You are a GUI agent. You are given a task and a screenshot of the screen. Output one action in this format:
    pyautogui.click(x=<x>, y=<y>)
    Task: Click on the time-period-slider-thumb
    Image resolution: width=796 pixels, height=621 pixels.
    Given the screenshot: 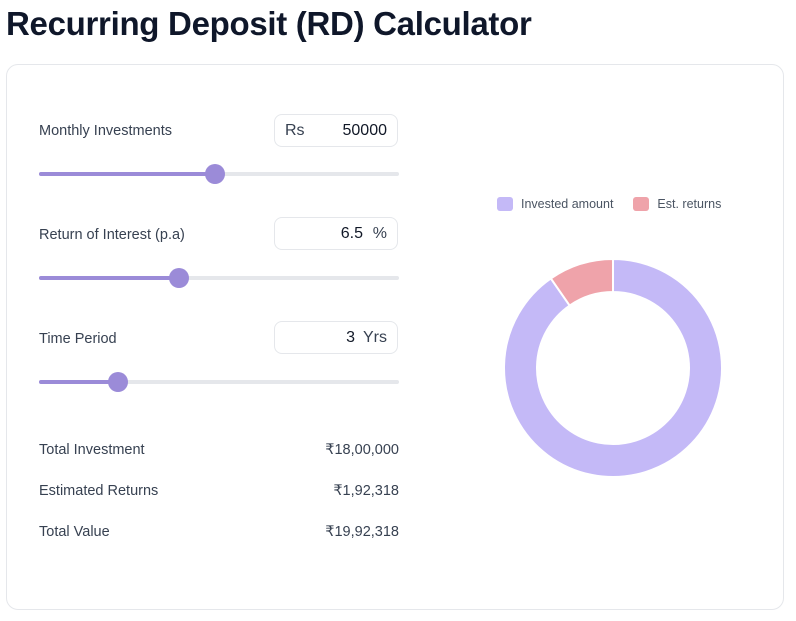 What is the action you would take?
    pyautogui.click(x=118, y=382)
    